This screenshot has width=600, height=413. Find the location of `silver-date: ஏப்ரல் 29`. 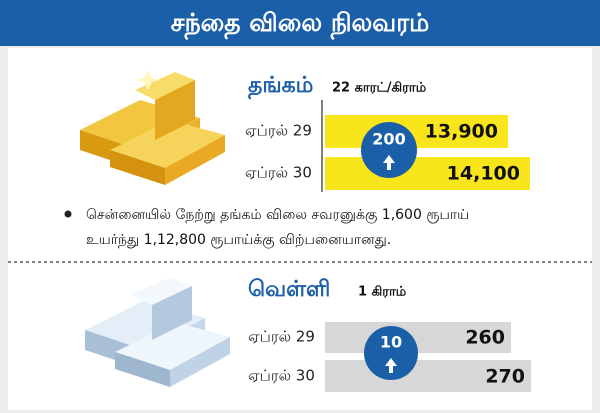

silver-date: ஏப்ரல் 29 is located at coordinates (281, 337).